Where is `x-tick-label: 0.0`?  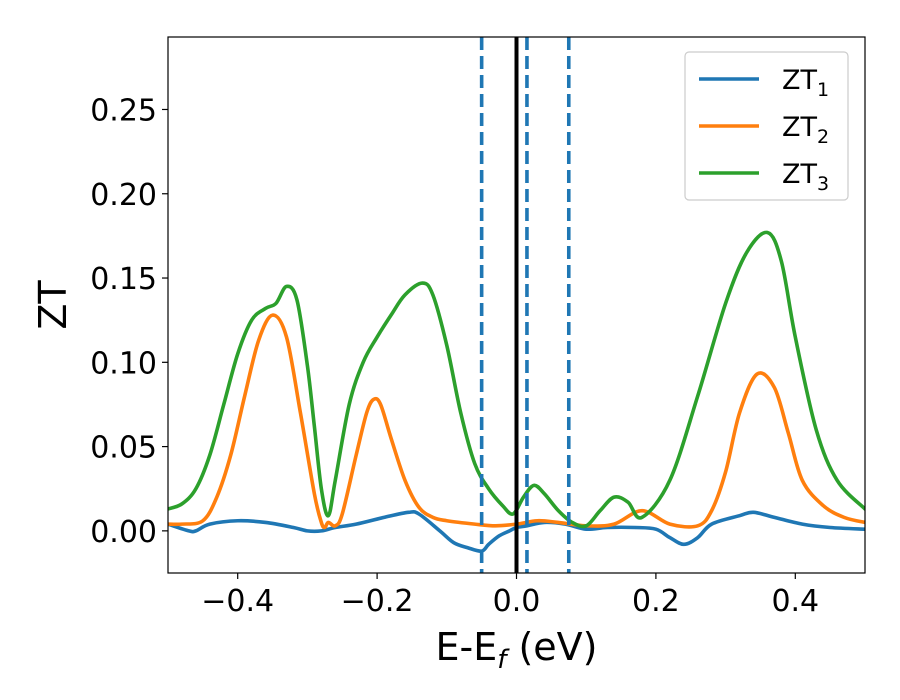 x-tick-label: 0.0 is located at coordinates (517, 601).